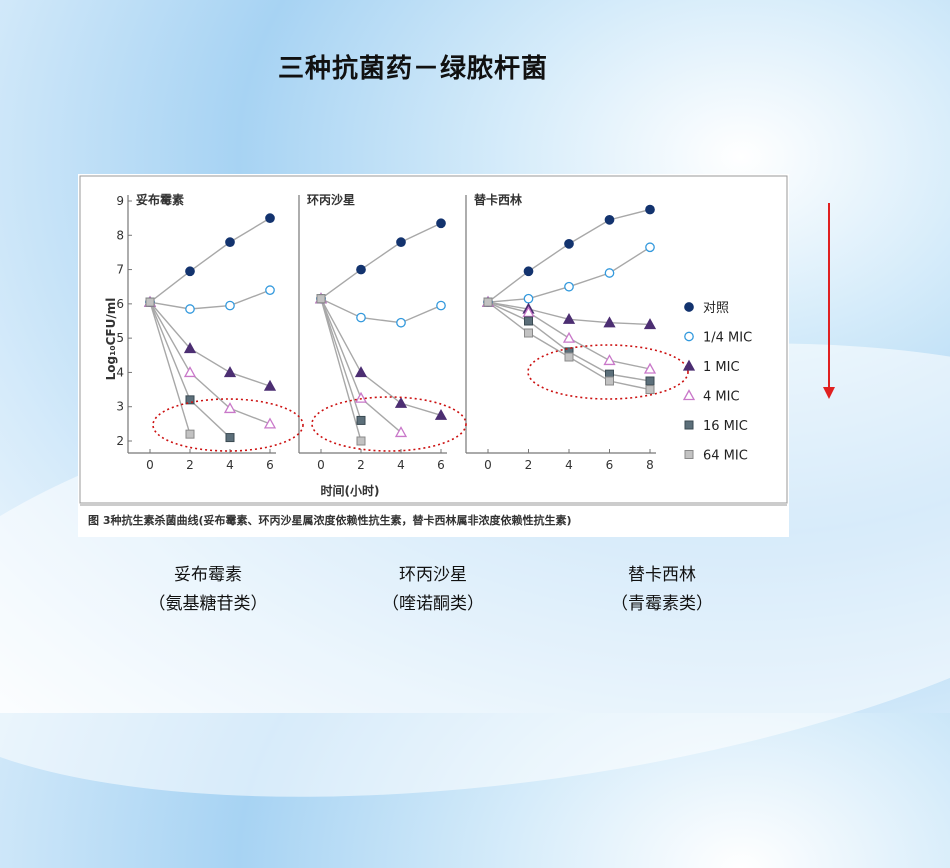  I want to click on subplot-2: 环丙沙星 0 2 4 6, so click(373, 332).